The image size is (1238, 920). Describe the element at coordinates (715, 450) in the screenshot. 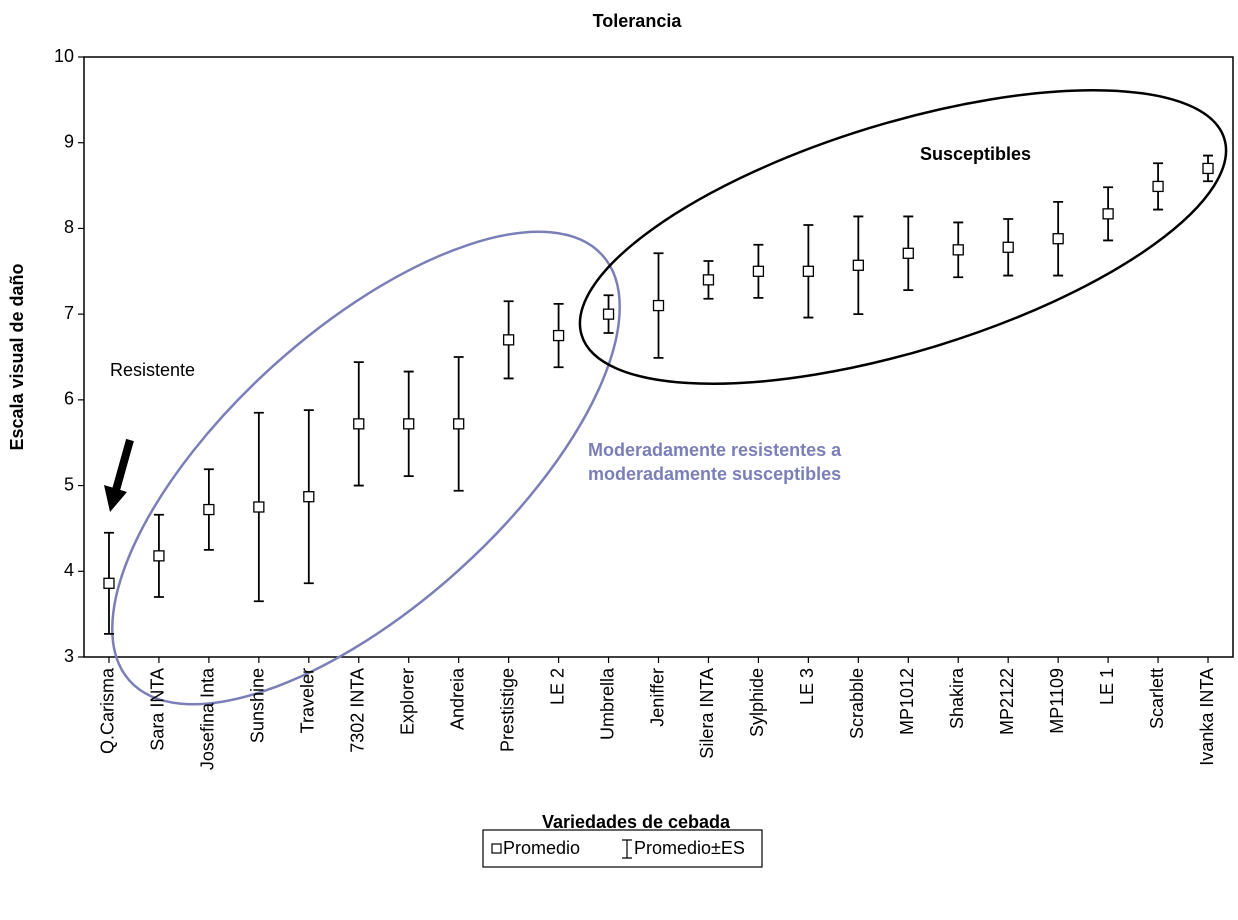

I see `annotation: Moderadamente resistentes a` at that location.